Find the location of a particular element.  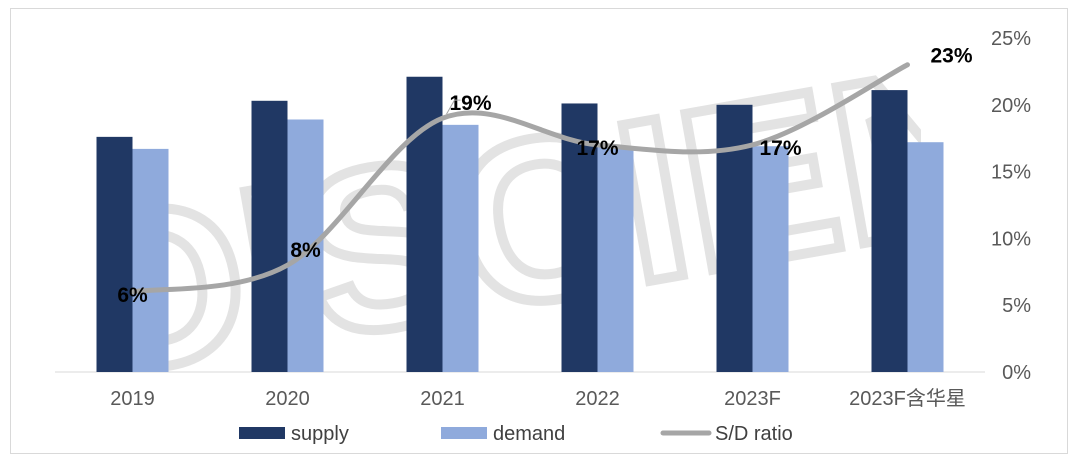

sd-ratio-label: 8% is located at coordinates (305, 250).